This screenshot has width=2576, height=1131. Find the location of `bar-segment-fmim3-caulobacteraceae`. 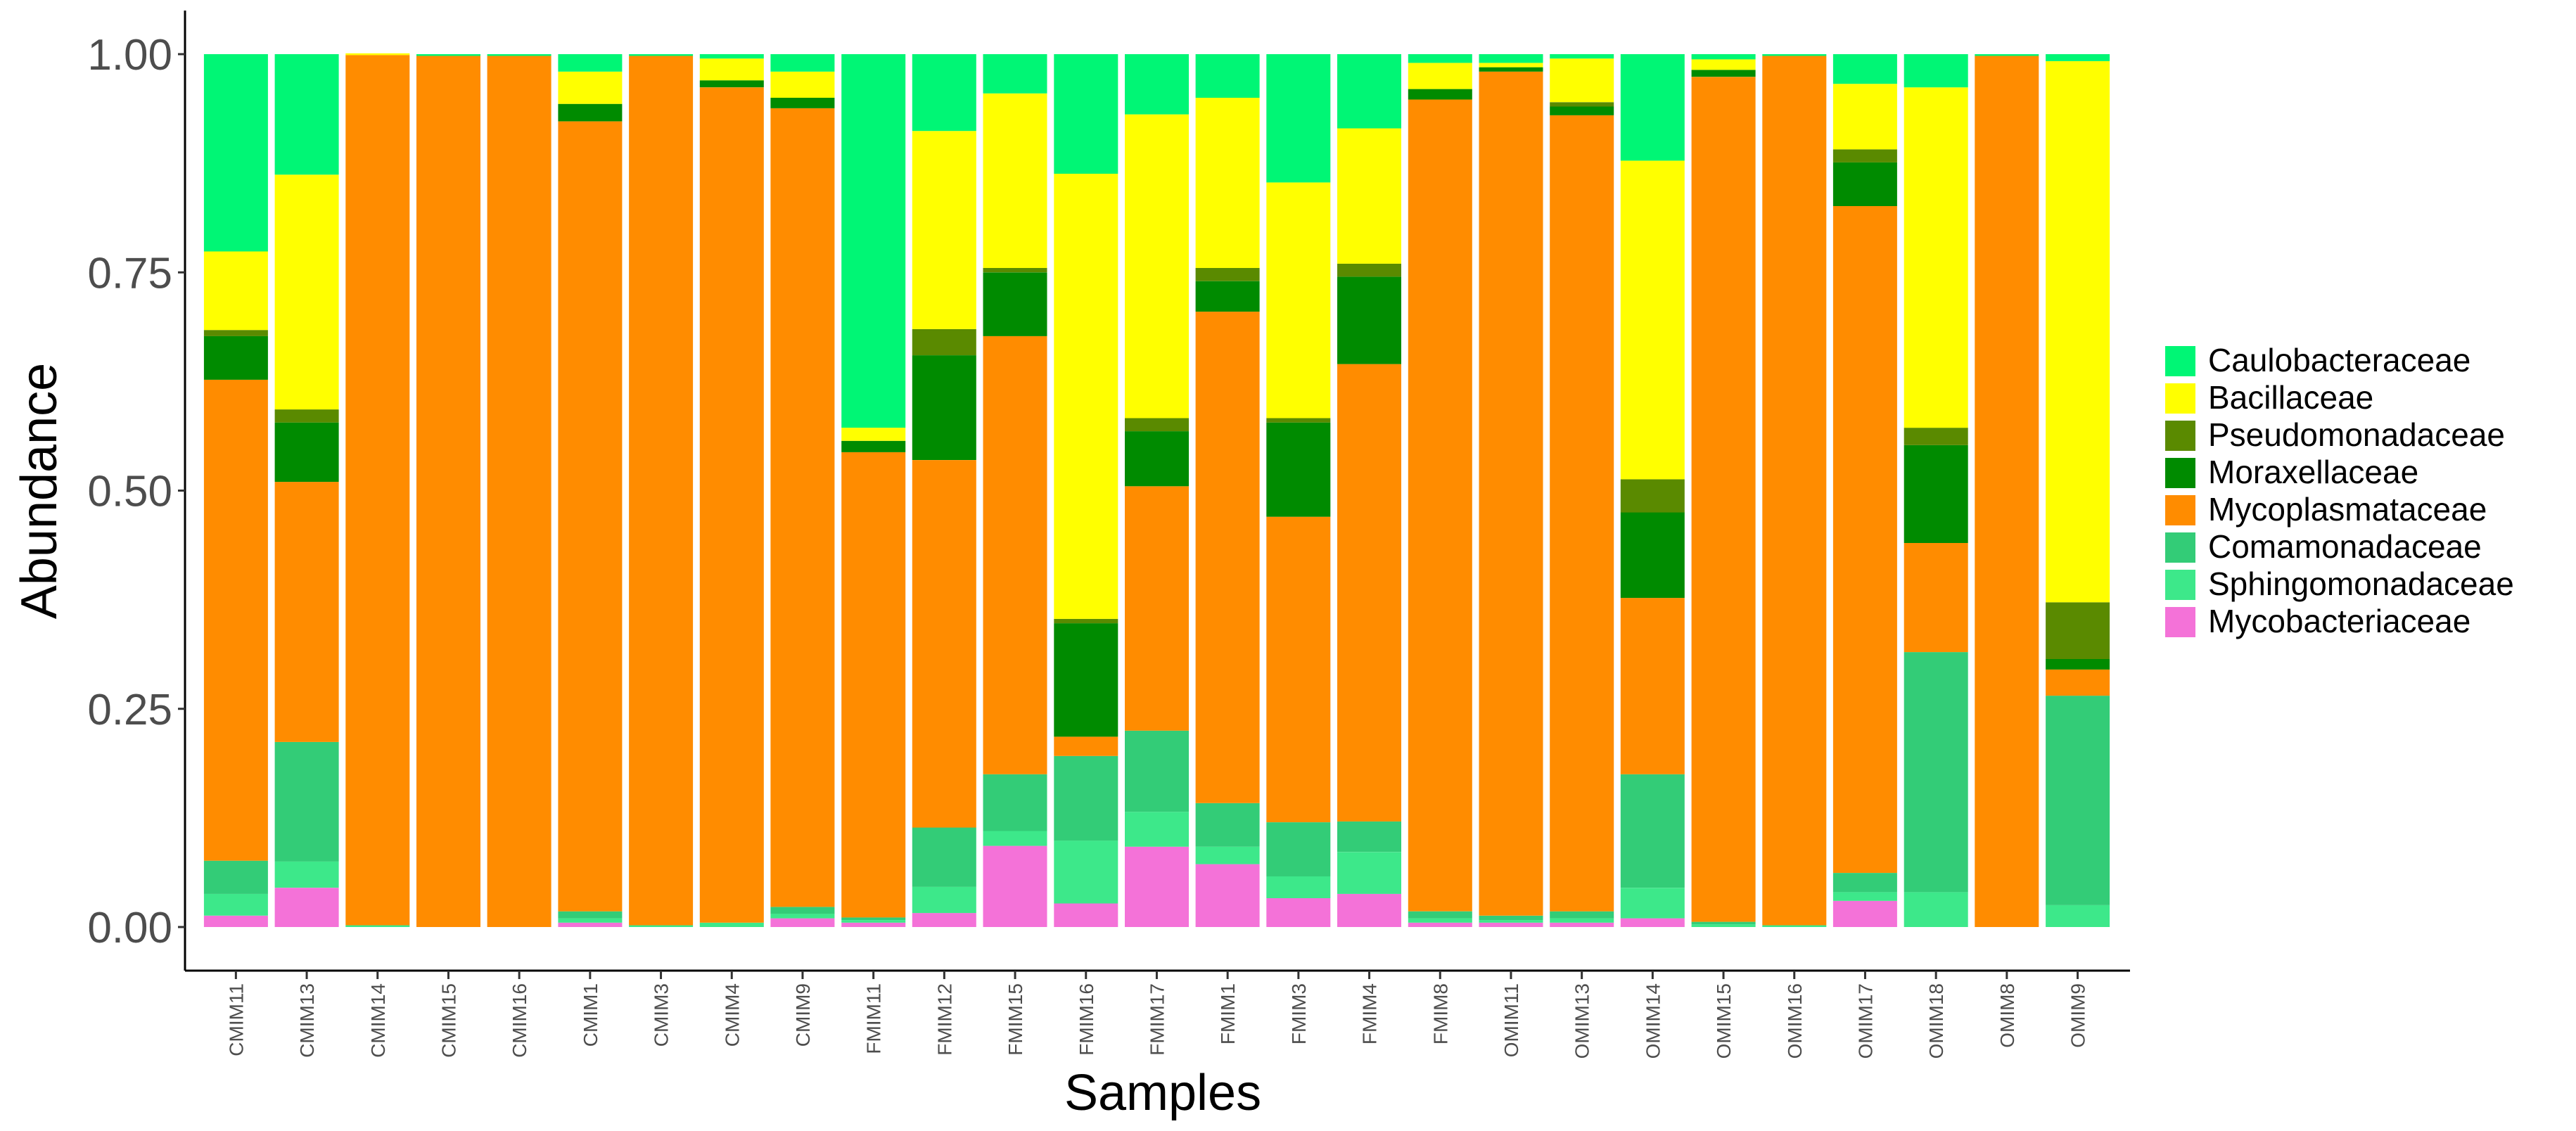

bar-segment-fmim3-caulobacteraceae is located at coordinates (1298, 118).